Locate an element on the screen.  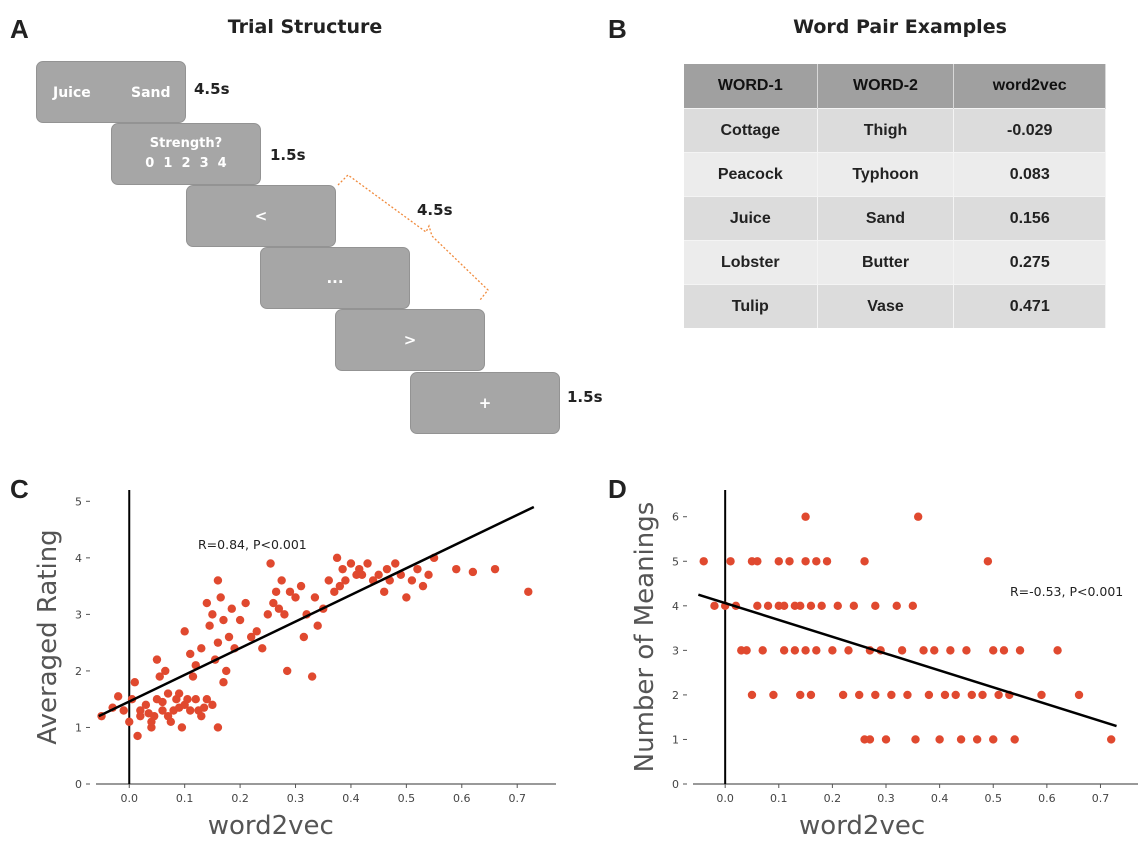
trial-screen-right-arrow: > is located at coordinates (410, 340).